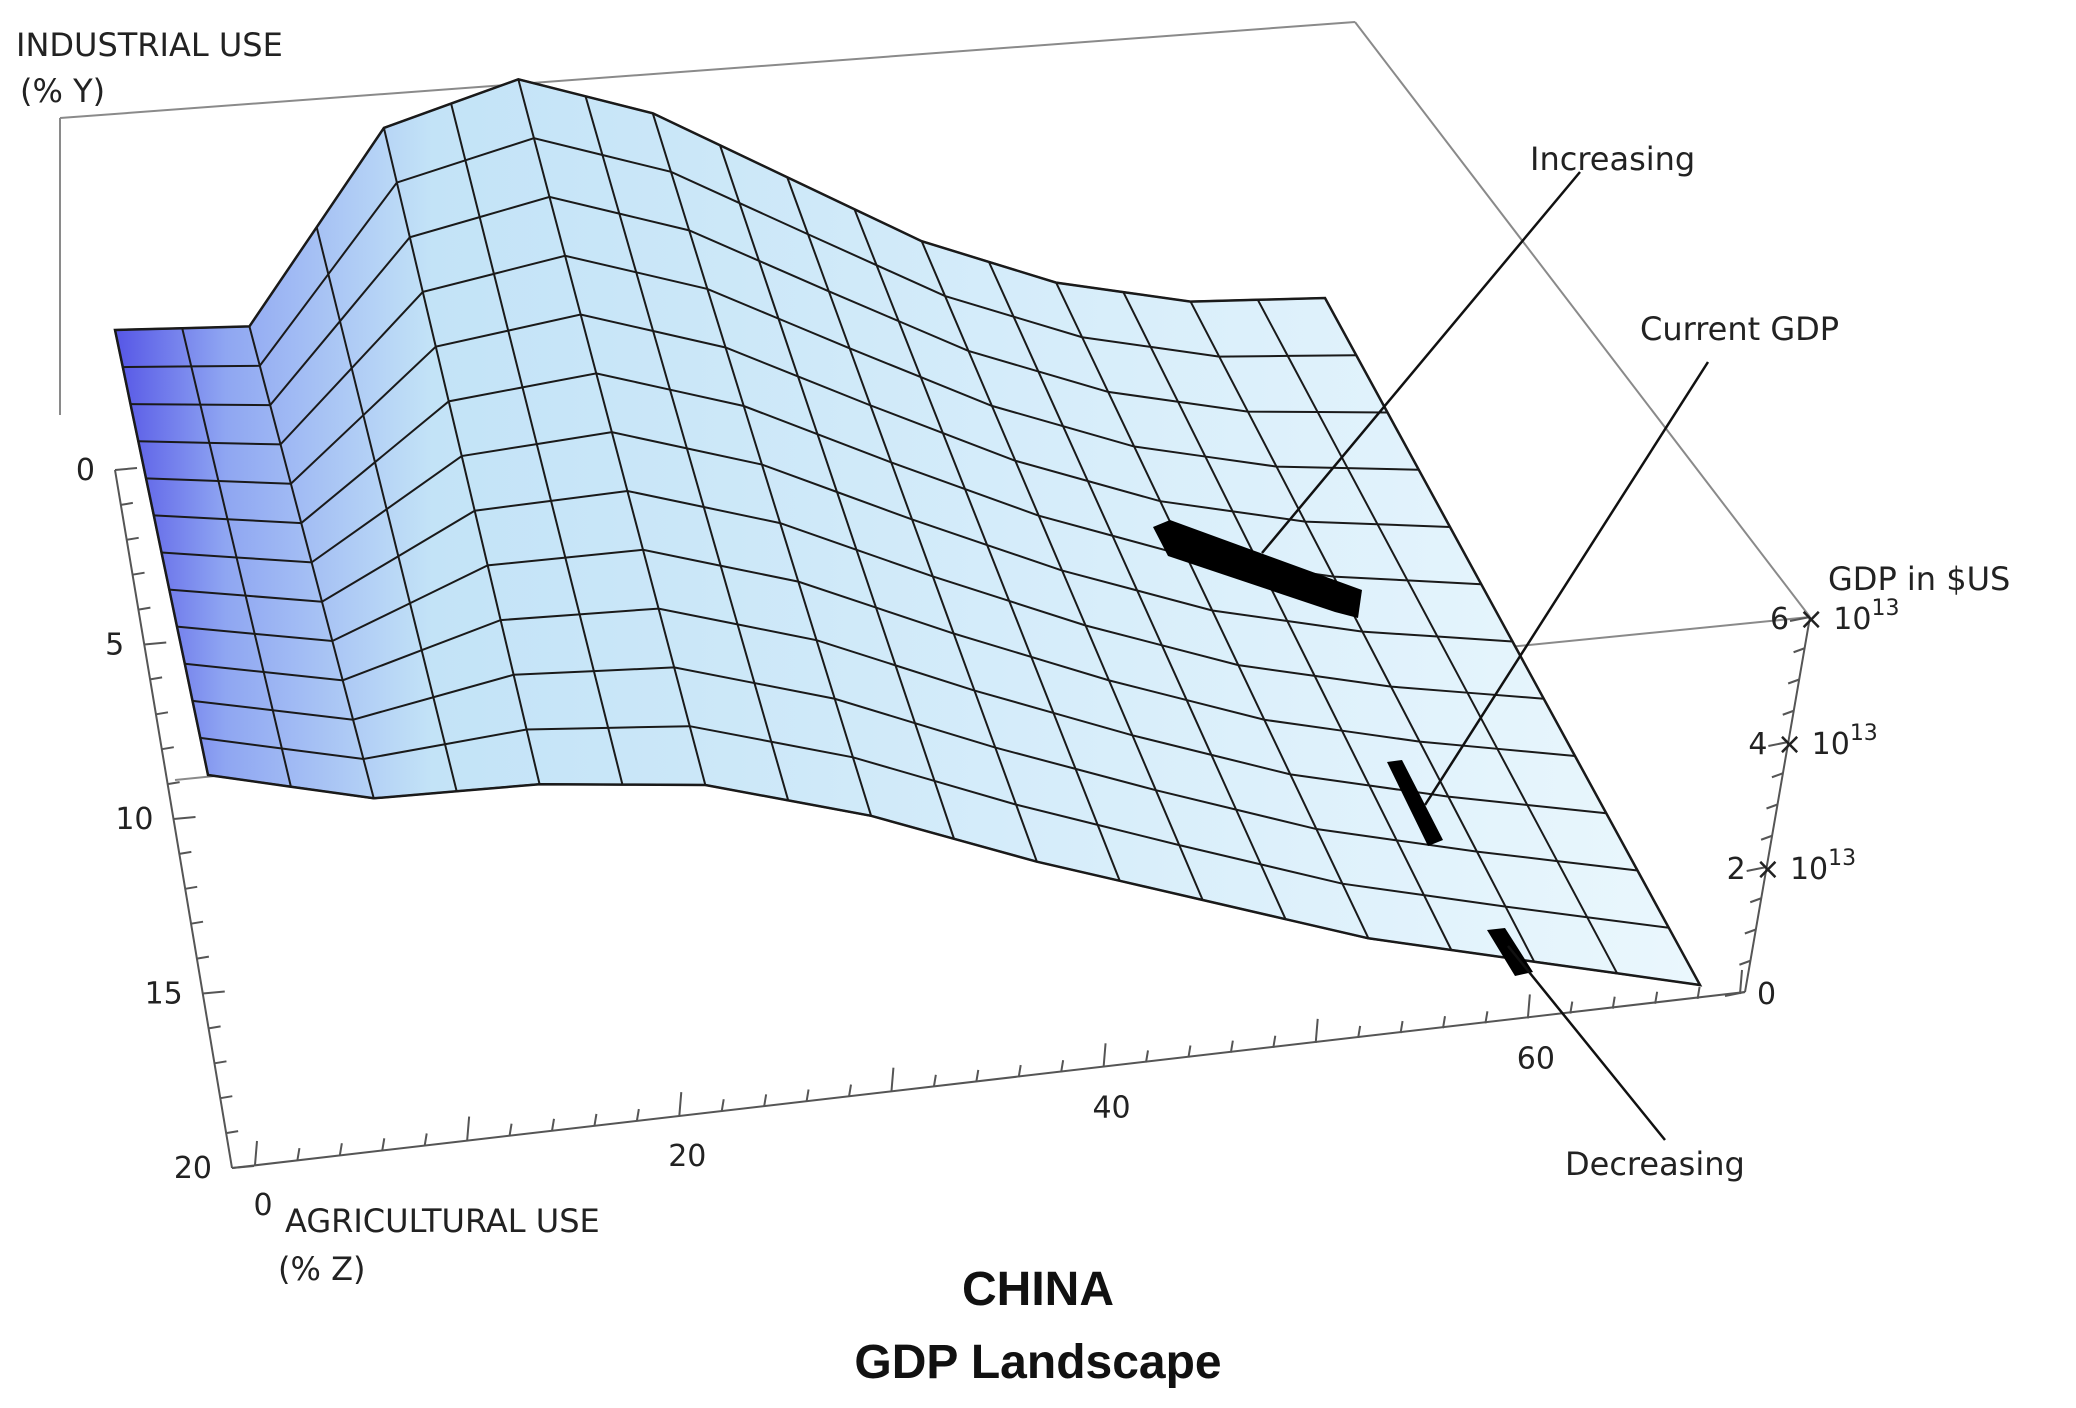  I want to click on industrial-tick-label: 20, so click(193, 1168).